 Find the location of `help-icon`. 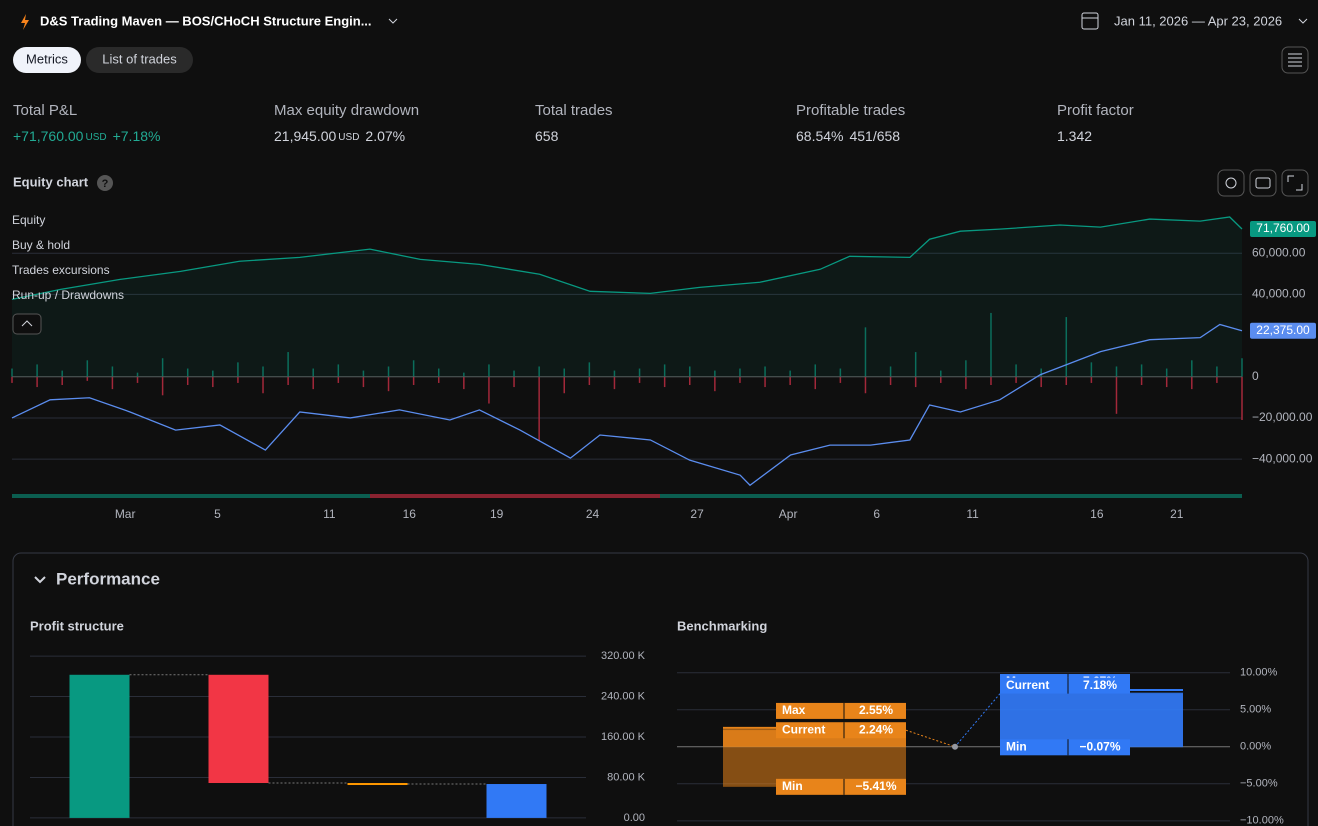

help-icon is located at coordinates (105, 183).